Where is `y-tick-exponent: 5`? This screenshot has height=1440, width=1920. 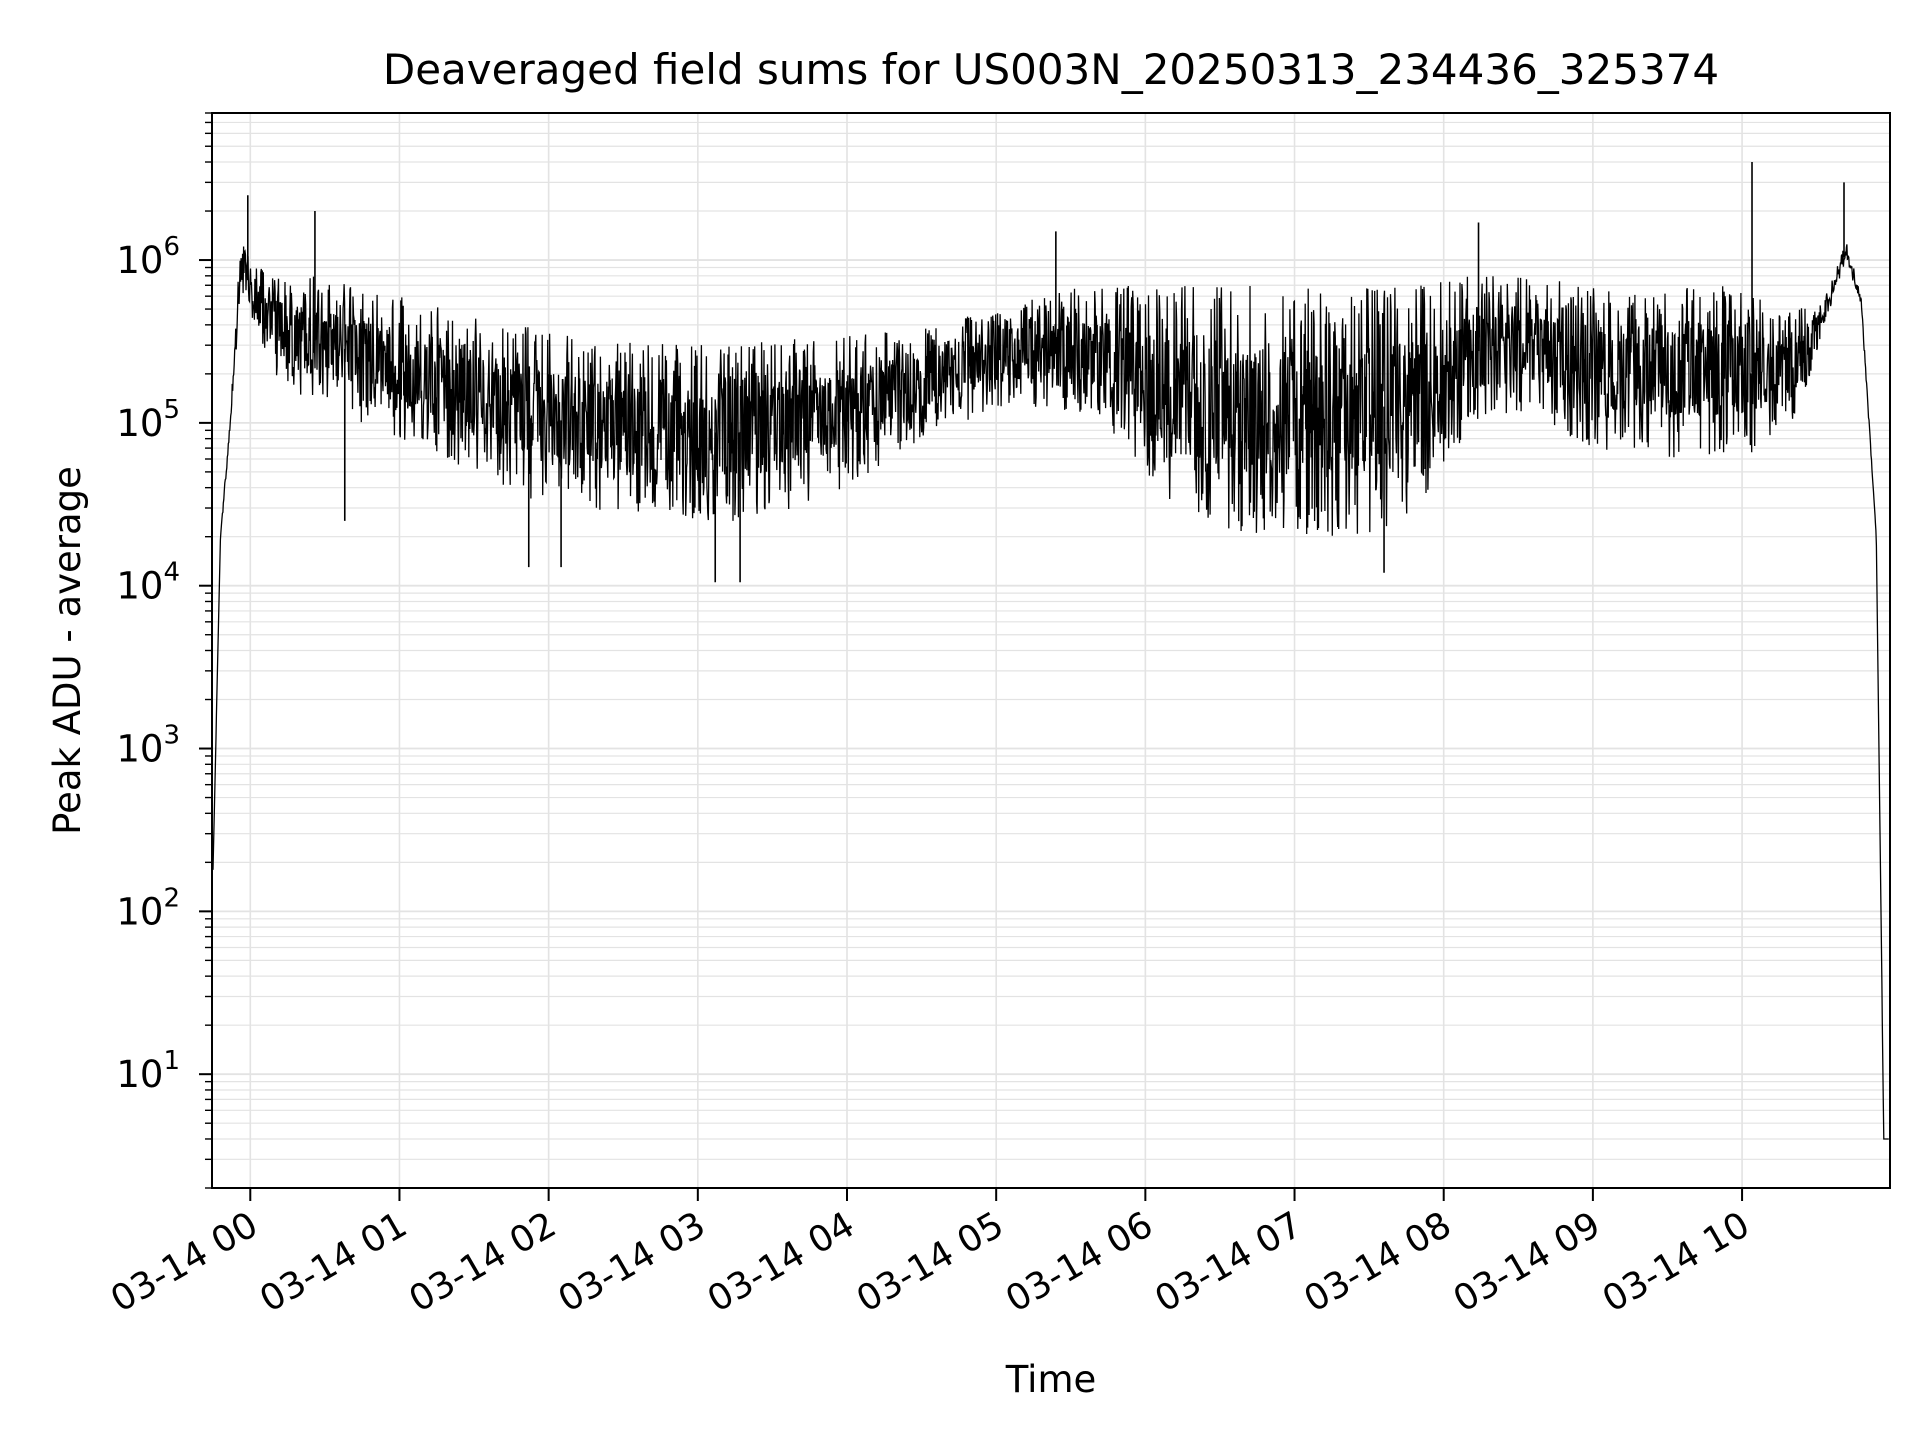
y-tick-exponent: 5 is located at coordinates (171, 410).